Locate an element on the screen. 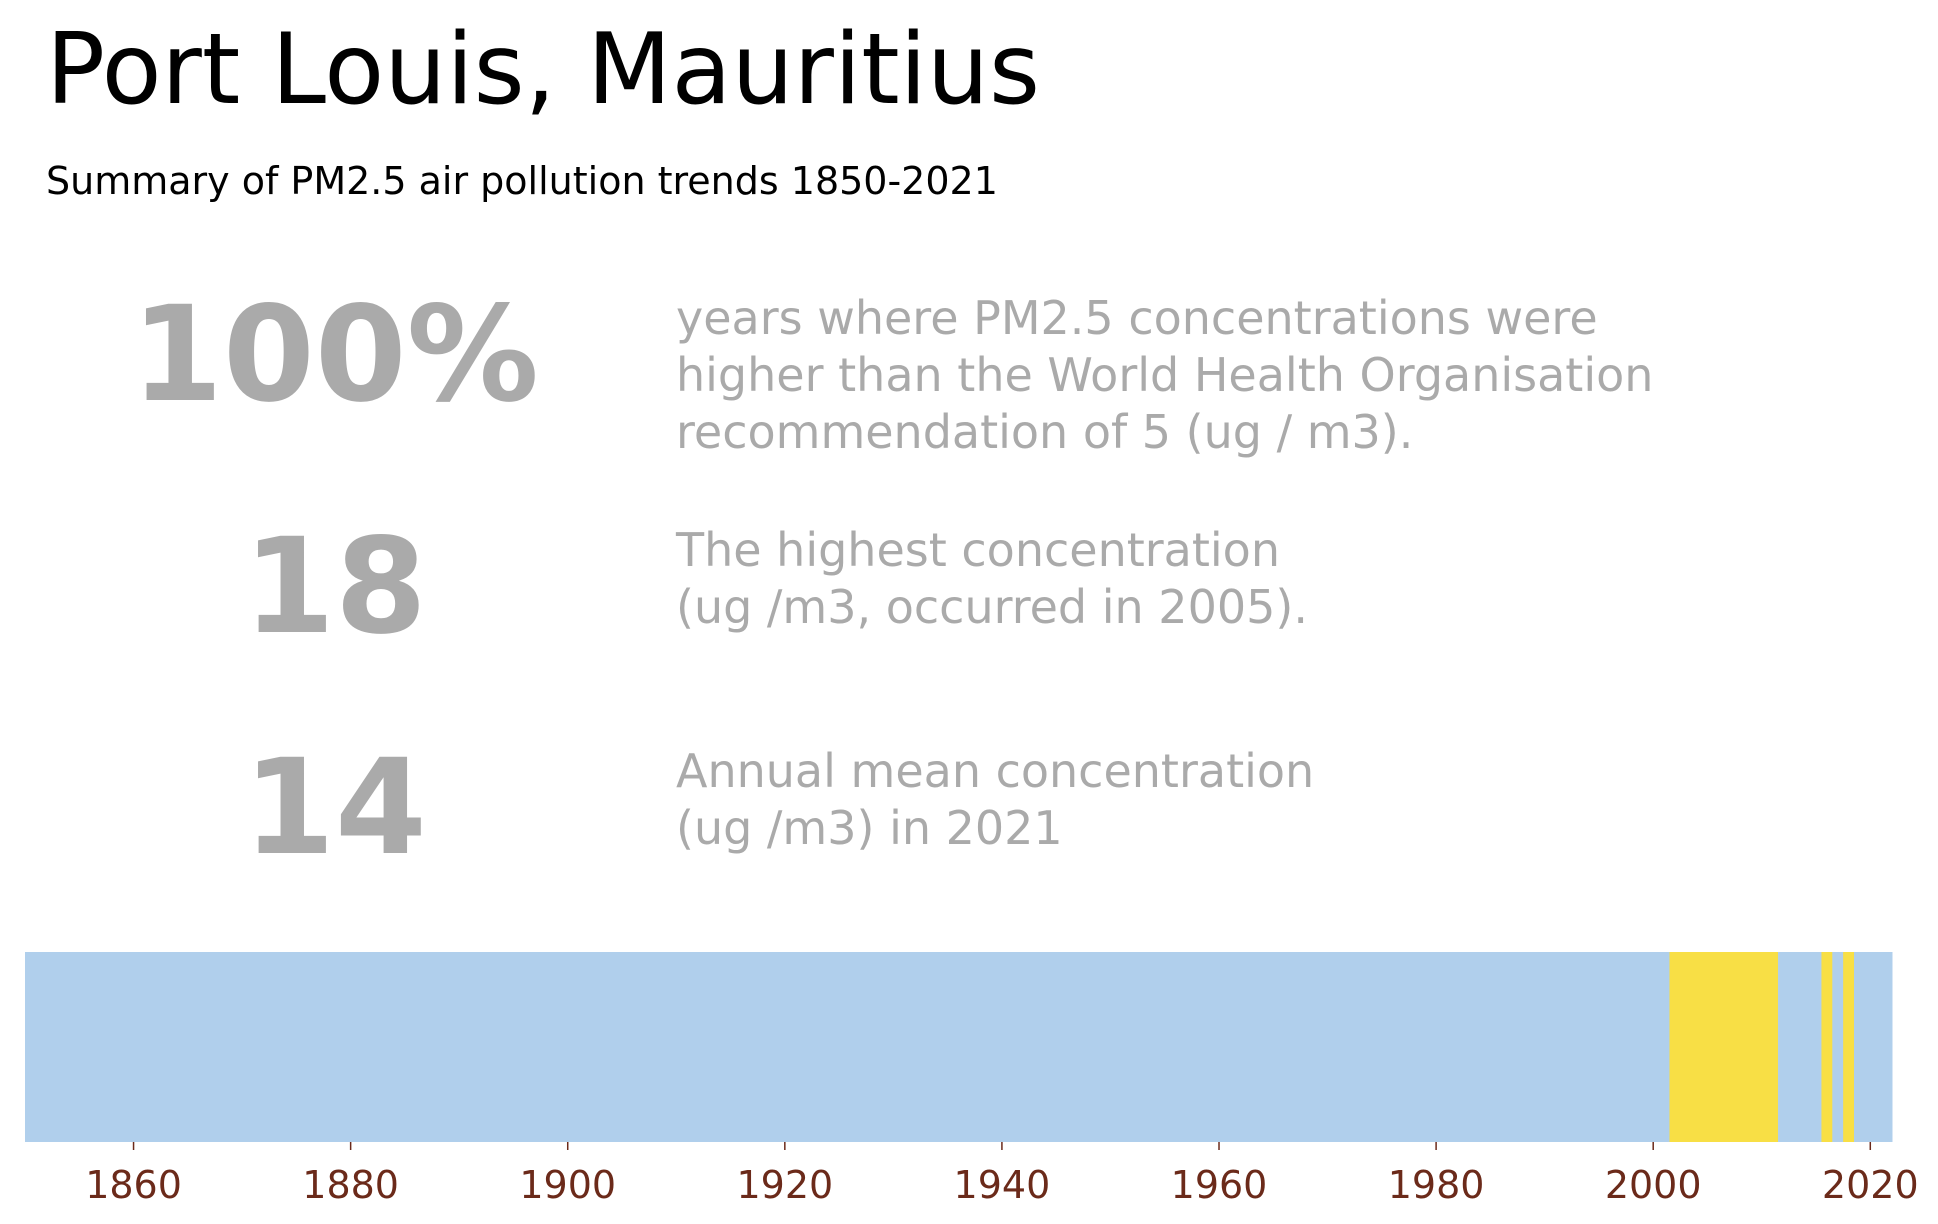 This screenshot has width=1938, height=1224. stat-highest-concentration: 18 is located at coordinates (335, 587).